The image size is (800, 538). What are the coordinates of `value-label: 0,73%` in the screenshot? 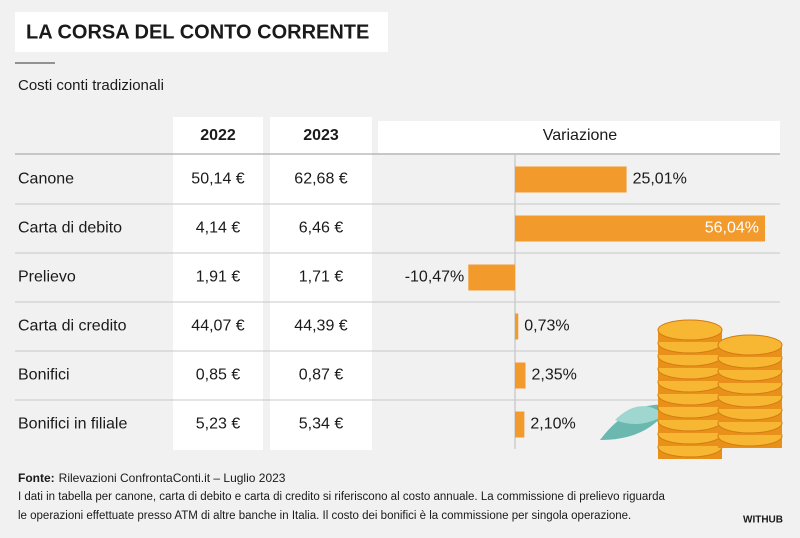 It's located at (546, 326).